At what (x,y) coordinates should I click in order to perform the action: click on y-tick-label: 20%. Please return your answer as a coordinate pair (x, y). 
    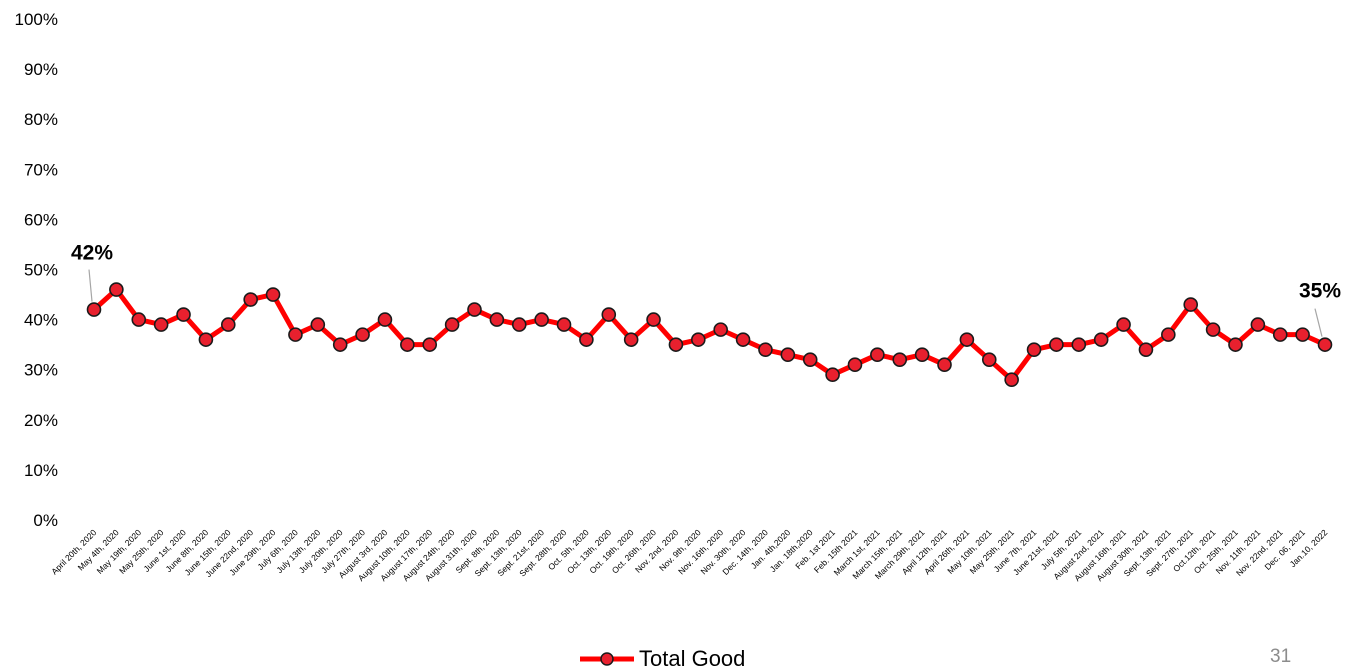
    Looking at the image, I should click on (41, 420).